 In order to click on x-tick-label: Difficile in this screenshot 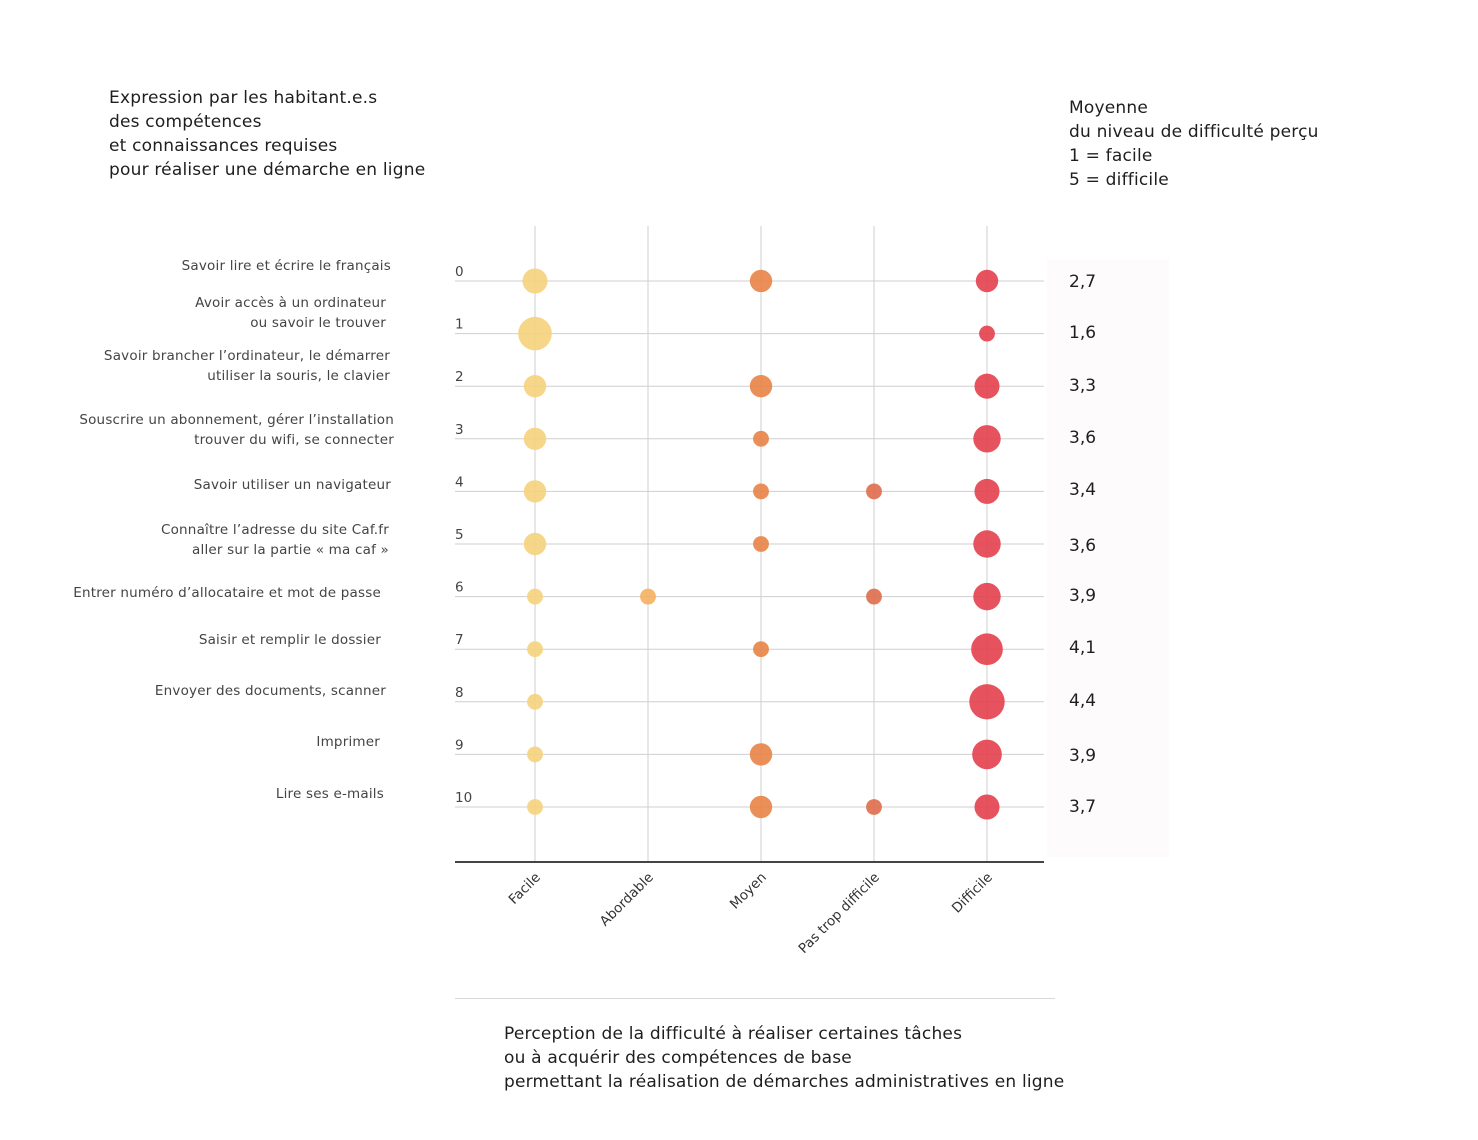, I will do `click(972, 893)`.